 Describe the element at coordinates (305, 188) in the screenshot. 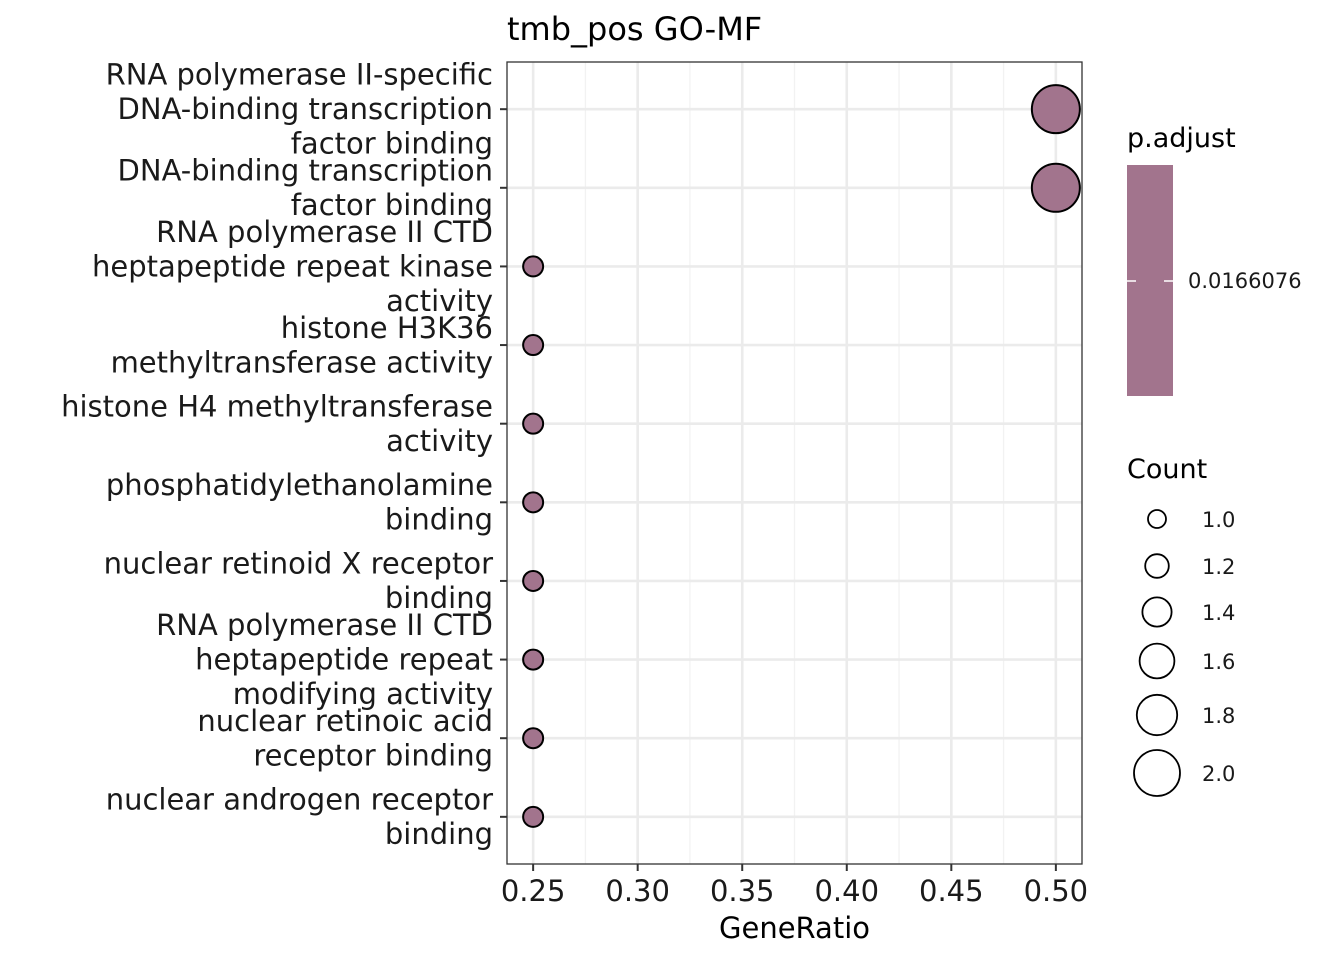

I see `y-tick-label: DNA-binding transcription factor binding` at that location.